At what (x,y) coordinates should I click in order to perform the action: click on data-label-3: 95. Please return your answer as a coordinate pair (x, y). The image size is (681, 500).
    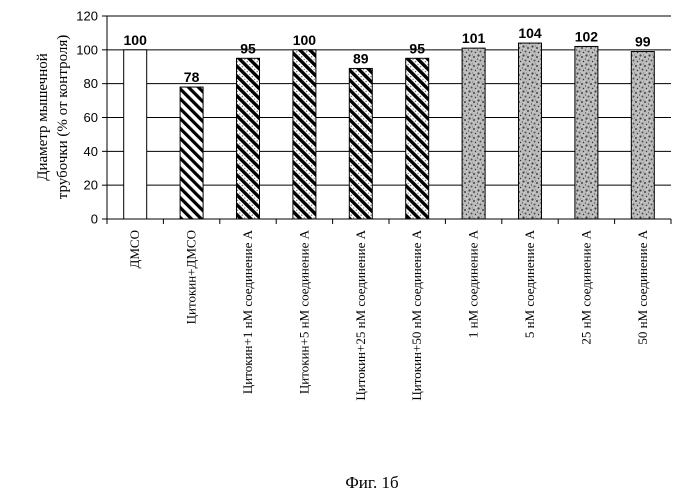
    Looking at the image, I should click on (248, 48).